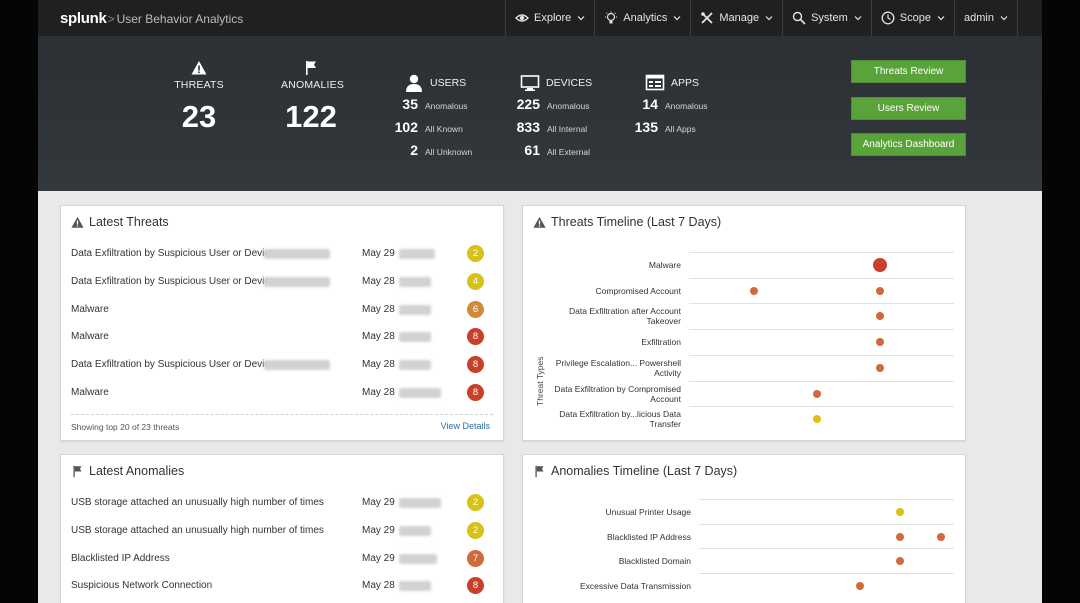 Image resolution: width=1080 pixels, height=603 pixels. What do you see at coordinates (627, 222) in the screenshot?
I see `threats-timeline-header: Threats Timeline (Last 7 Days)` at bounding box center [627, 222].